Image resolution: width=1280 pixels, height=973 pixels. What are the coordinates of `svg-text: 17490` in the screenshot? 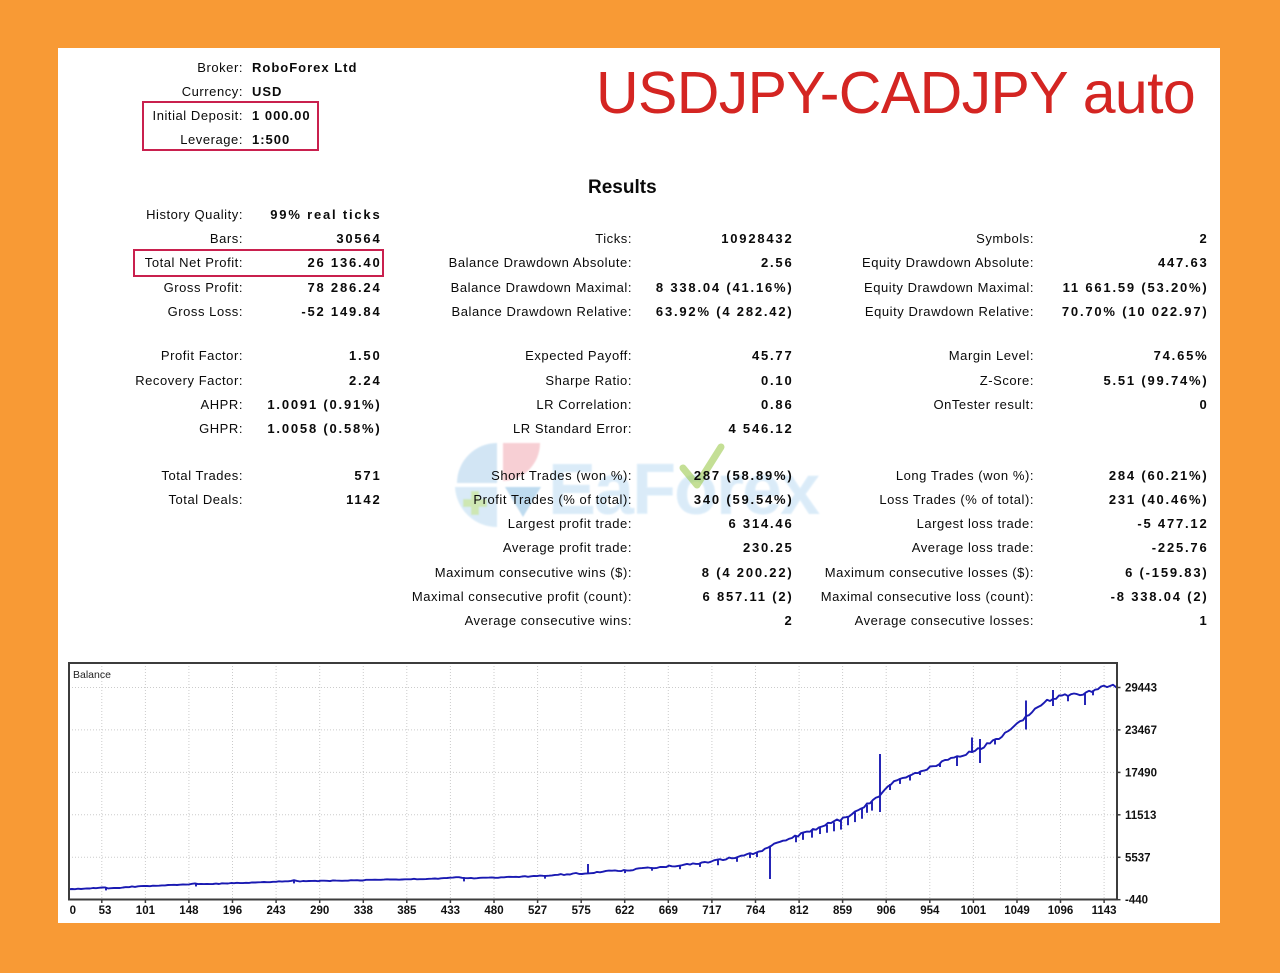 It's located at (1141, 773).